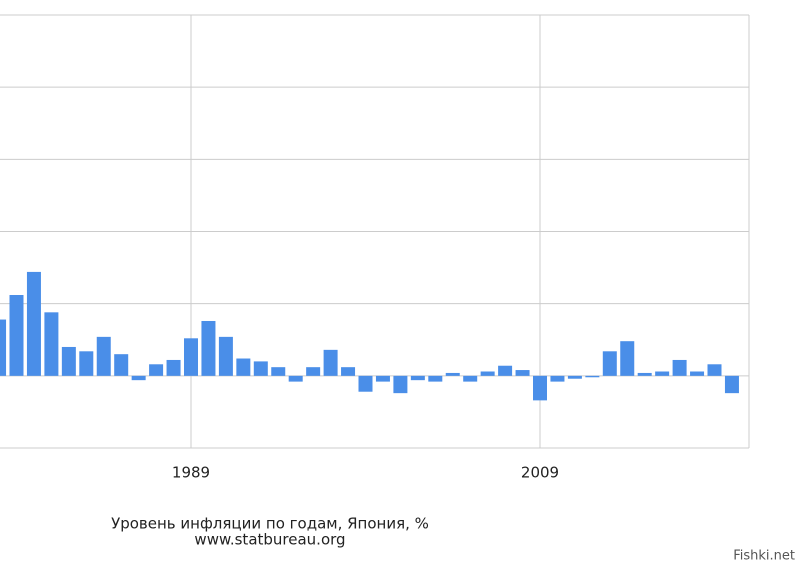 The height and width of the screenshot is (568, 800). What do you see at coordinates (764, 556) in the screenshot?
I see `watermark: Fishki.net` at bounding box center [764, 556].